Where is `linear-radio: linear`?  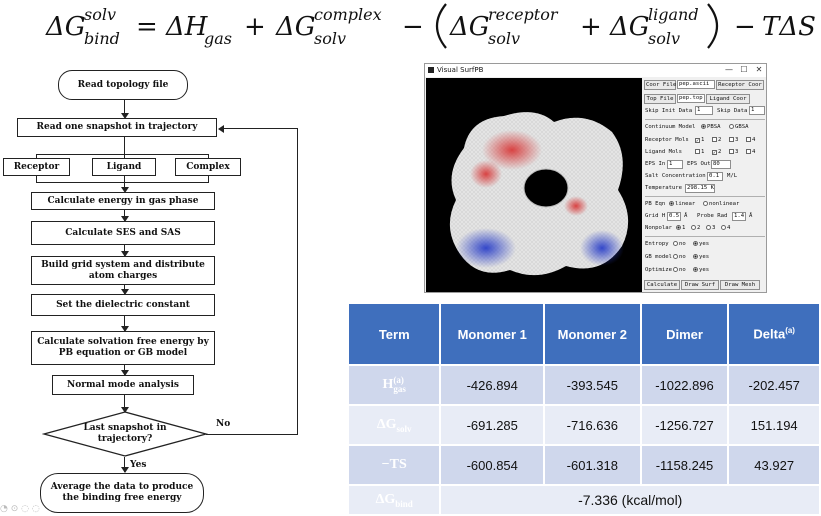 linear-radio: linear is located at coordinates (682, 204).